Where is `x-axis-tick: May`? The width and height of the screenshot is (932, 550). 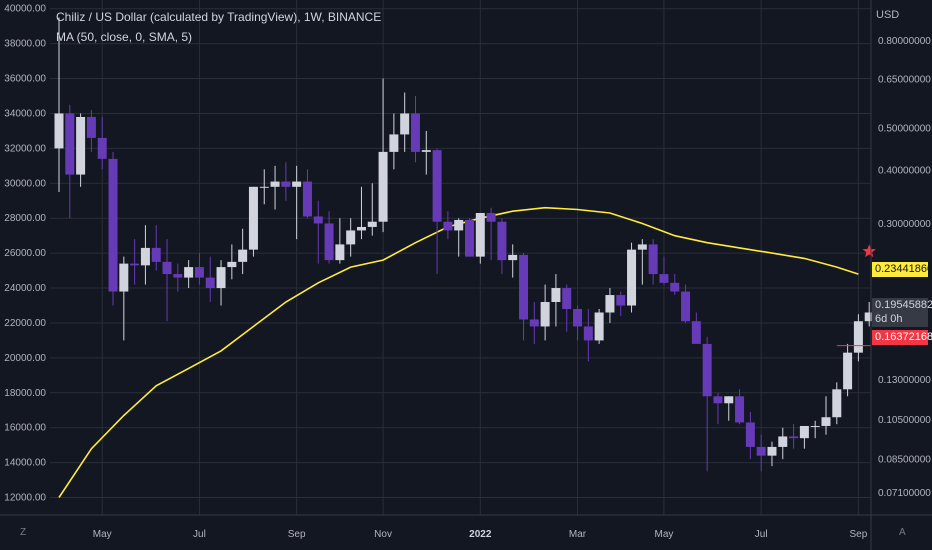
x-axis-tick: May is located at coordinates (663, 534).